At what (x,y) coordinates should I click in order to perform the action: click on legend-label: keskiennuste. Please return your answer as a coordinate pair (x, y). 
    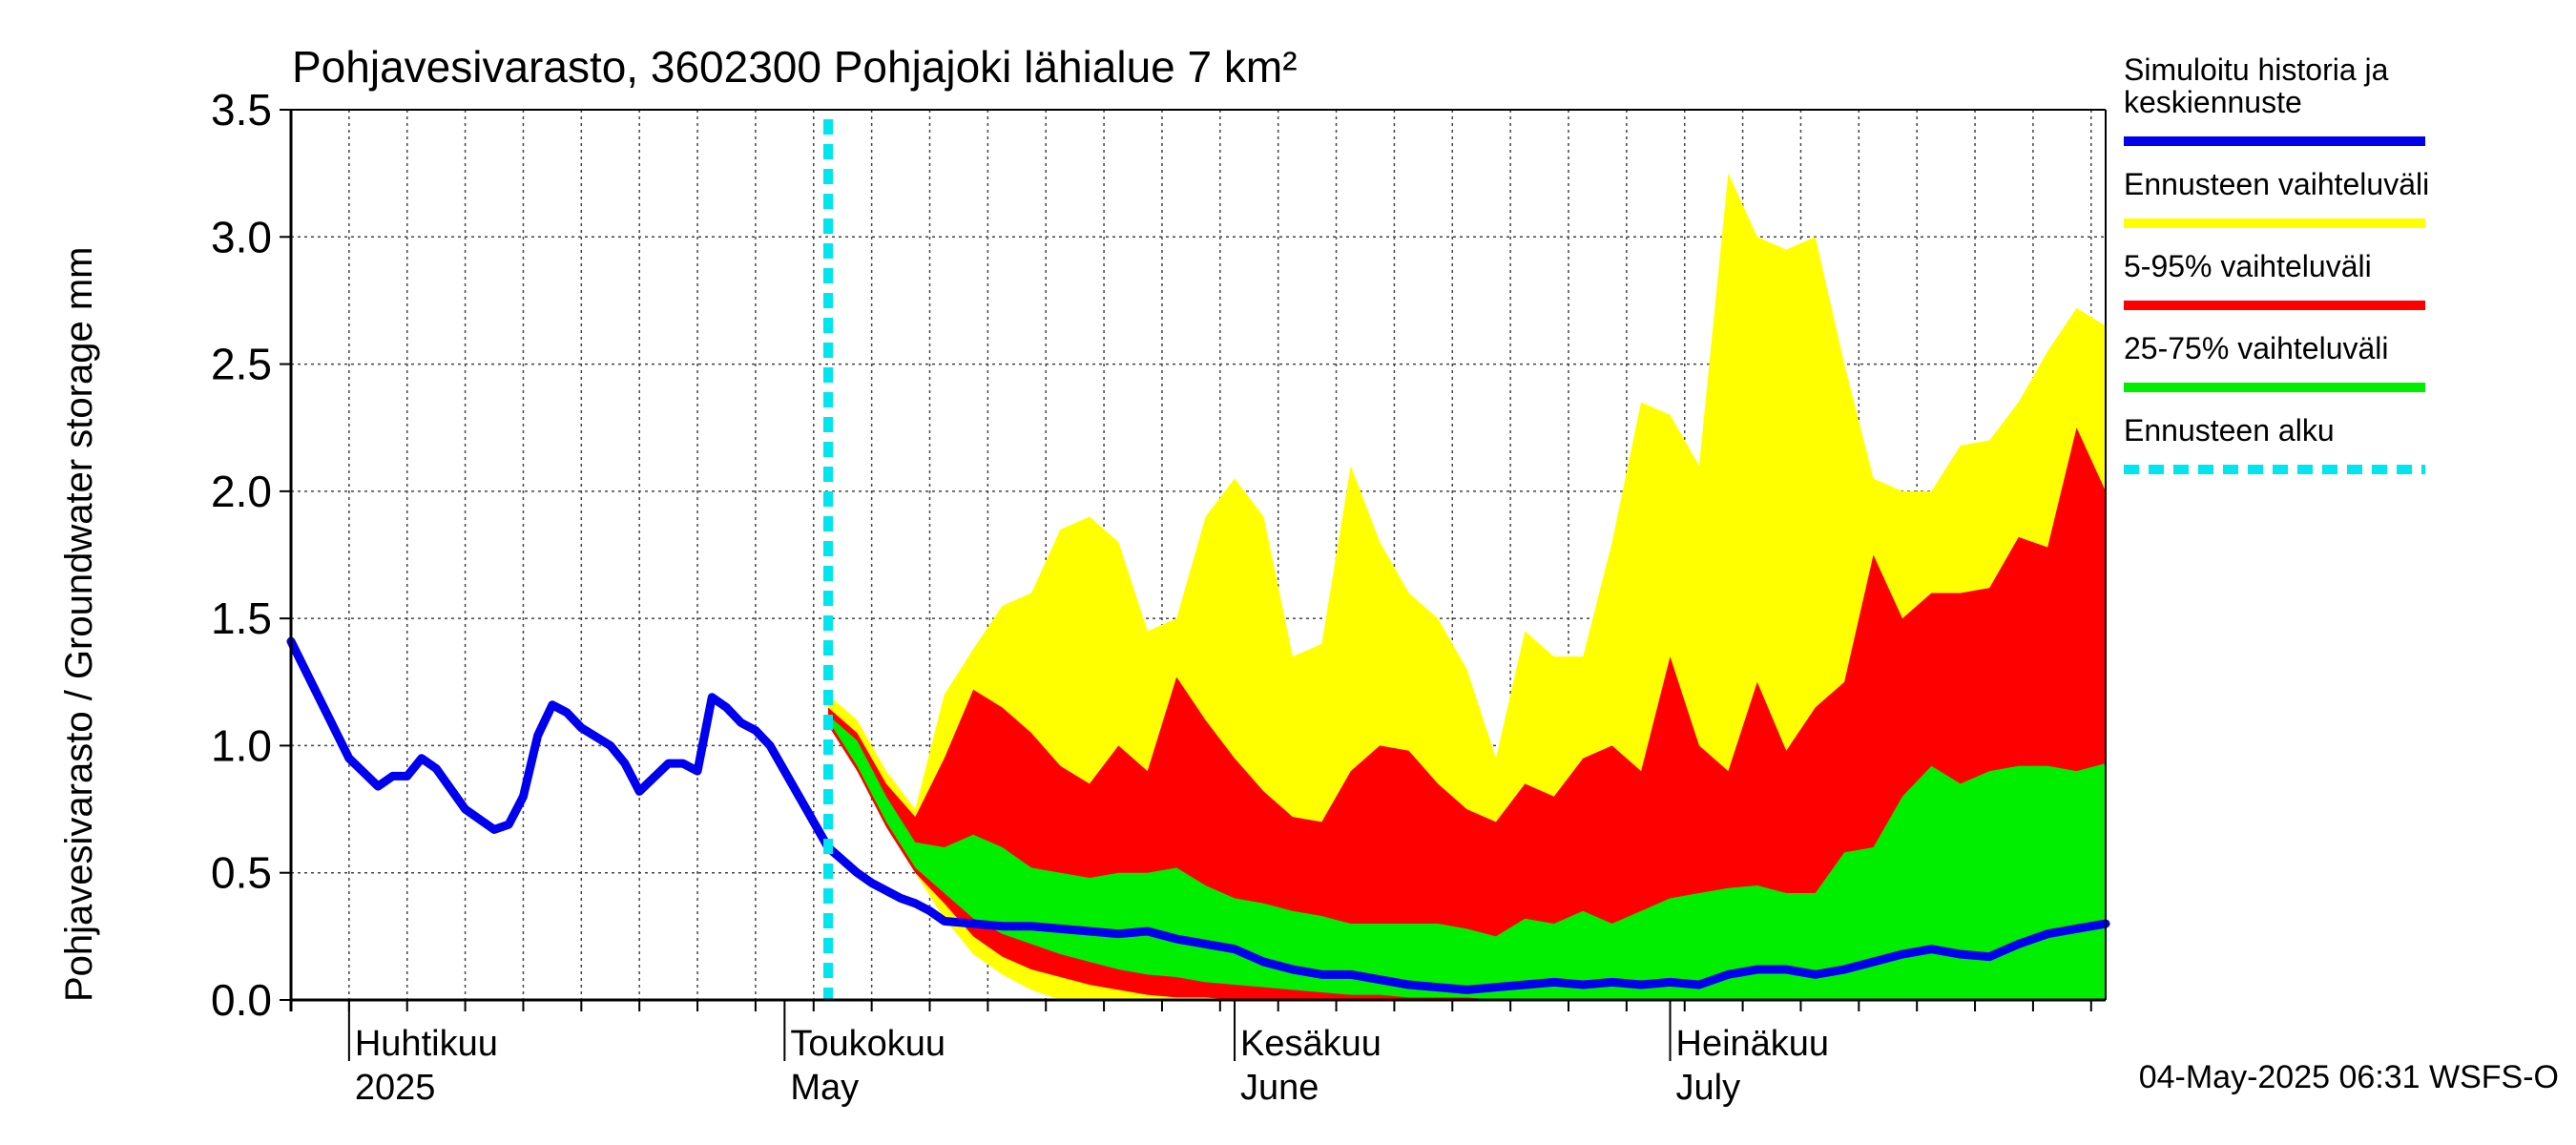
    Looking at the image, I should click on (2213, 102).